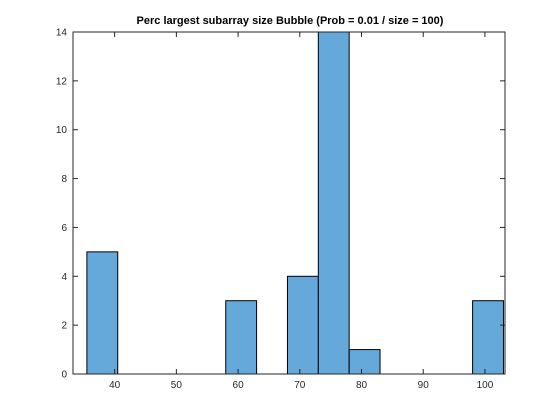  I want to click on y-tick-label-2: 4, so click(64, 277).